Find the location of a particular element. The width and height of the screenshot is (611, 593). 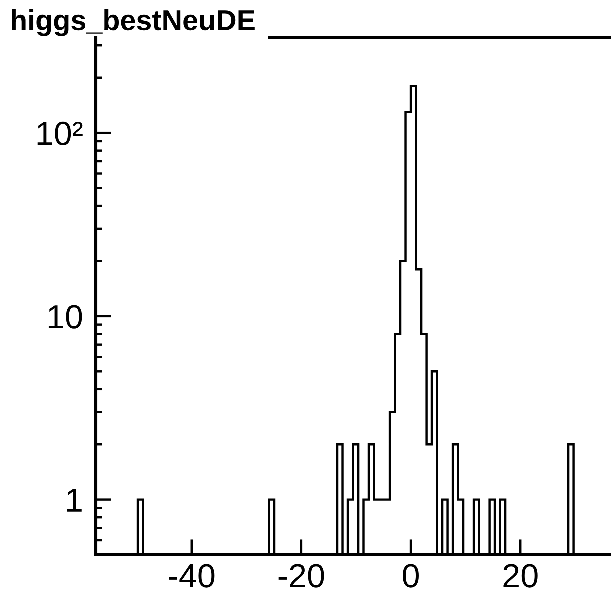

y-tick-label: 10² is located at coordinates (60, 134).